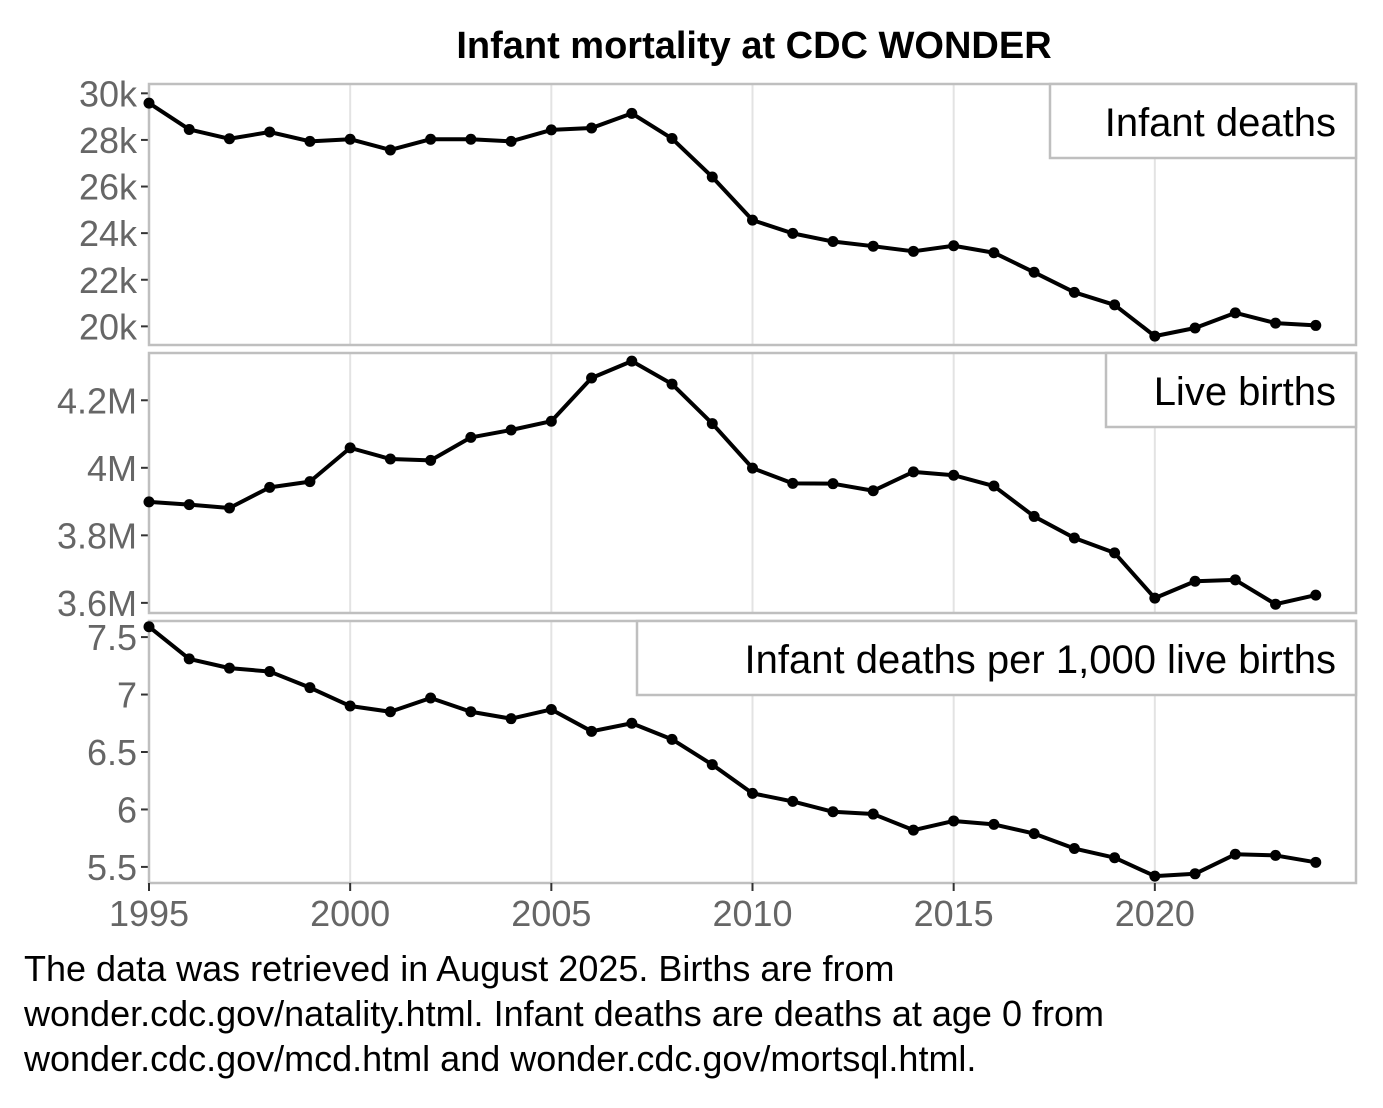 This screenshot has height=1108, width=1383. I want to click on x-tick-label: 2015, so click(954, 913).